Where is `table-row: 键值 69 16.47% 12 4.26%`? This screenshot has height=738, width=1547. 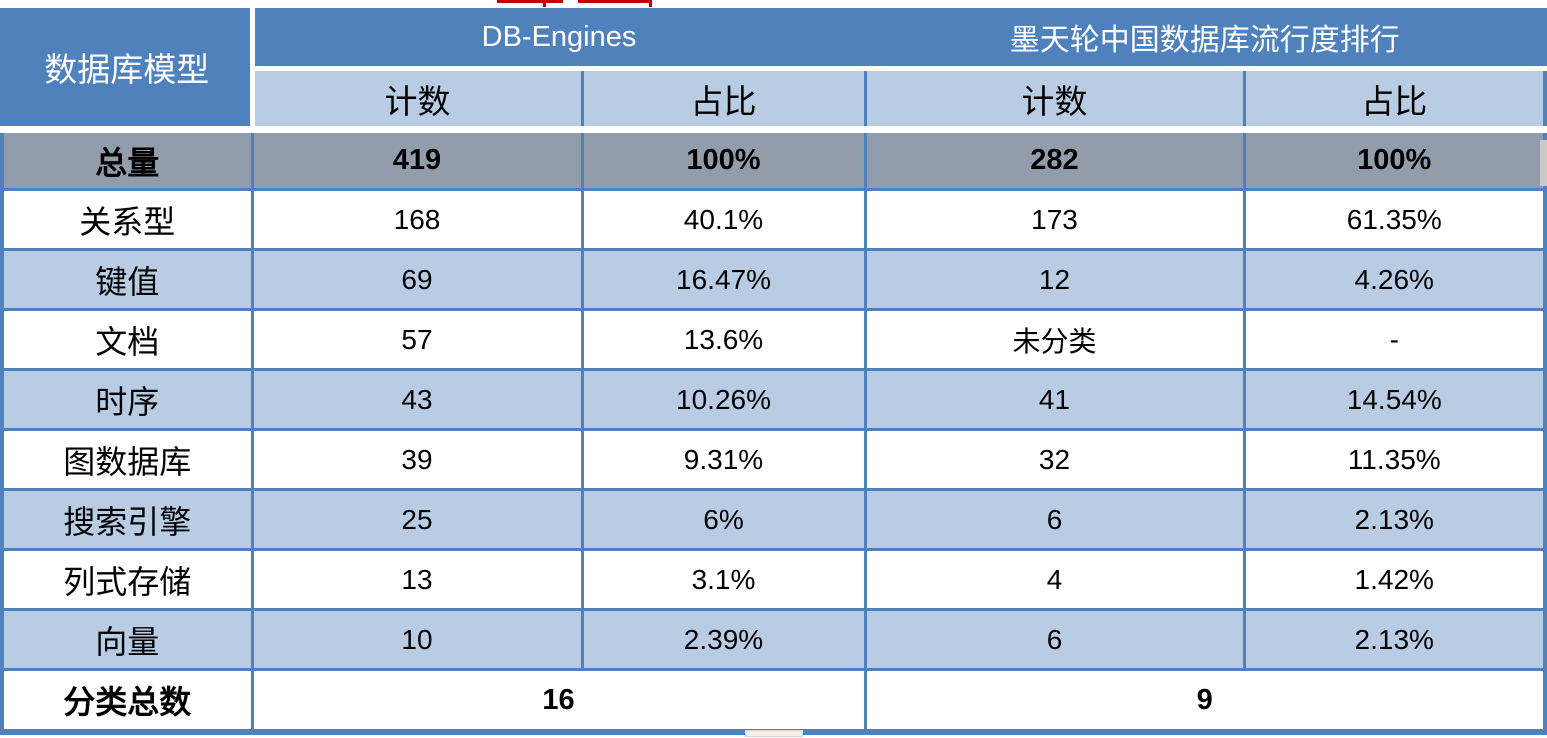 table-row: 键值 69 16.47% 12 4.26% is located at coordinates (773, 279).